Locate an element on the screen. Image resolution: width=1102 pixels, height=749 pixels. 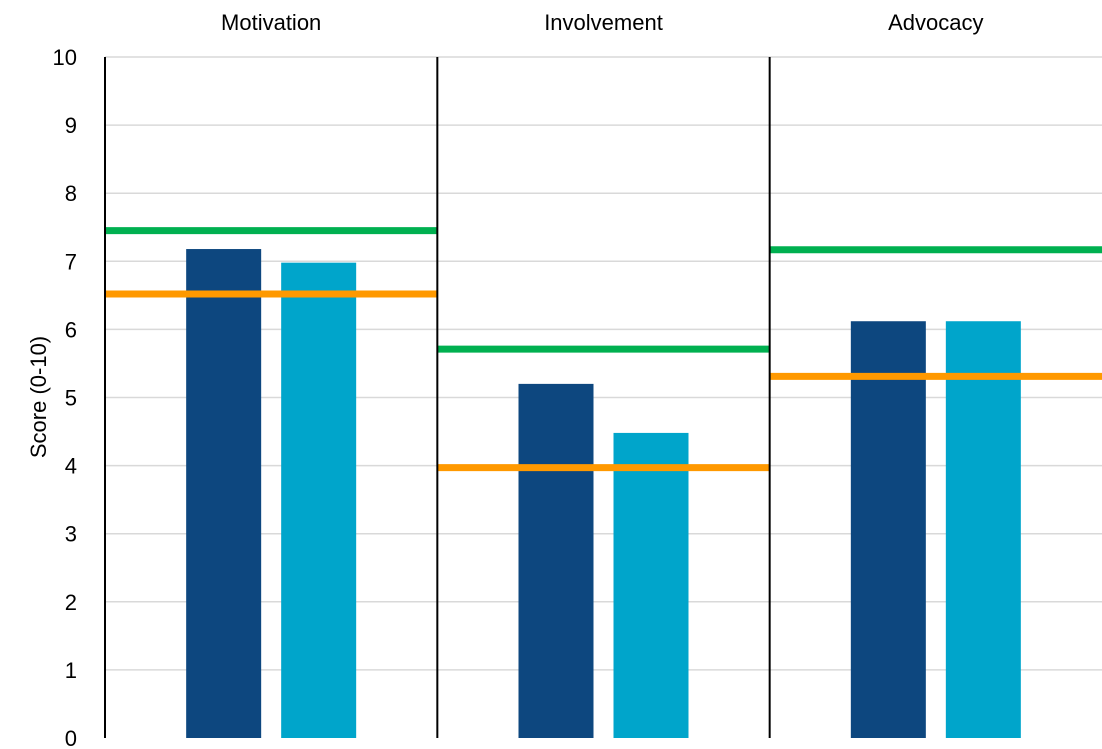
y-tick-label: 9 is located at coordinates (71, 125).